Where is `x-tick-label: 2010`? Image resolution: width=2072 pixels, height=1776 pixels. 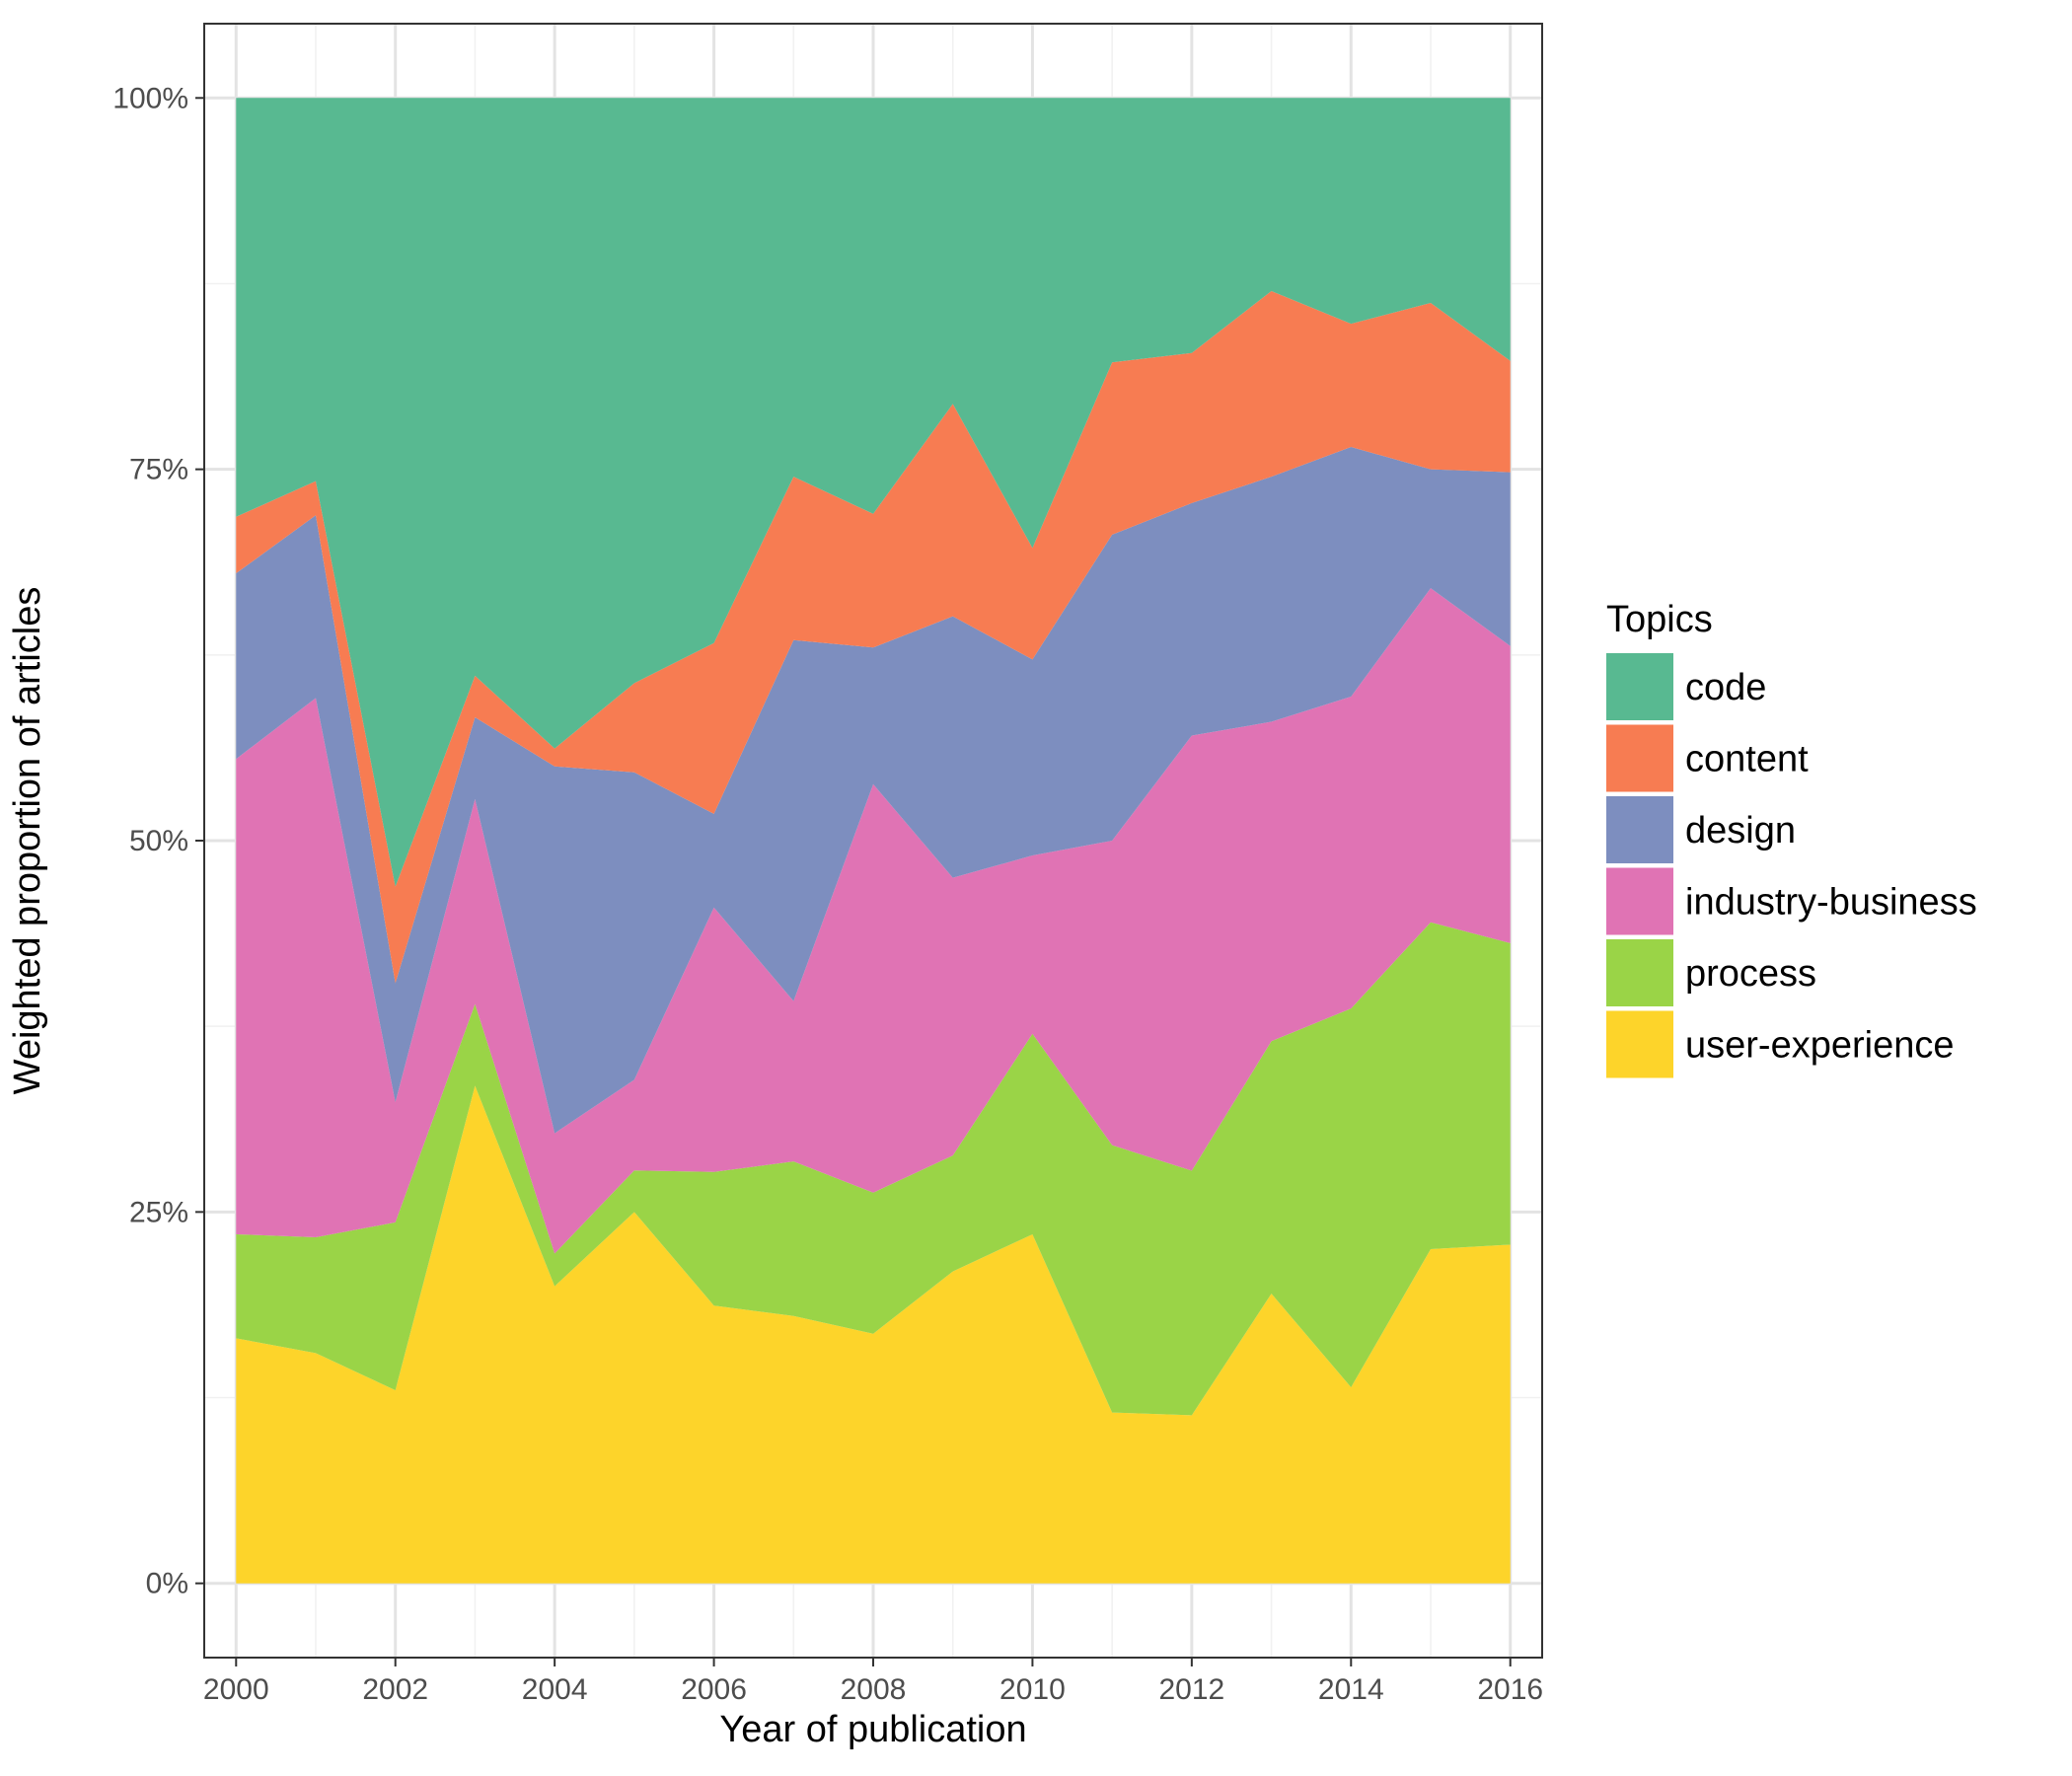 x-tick-label: 2010 is located at coordinates (1032, 1690).